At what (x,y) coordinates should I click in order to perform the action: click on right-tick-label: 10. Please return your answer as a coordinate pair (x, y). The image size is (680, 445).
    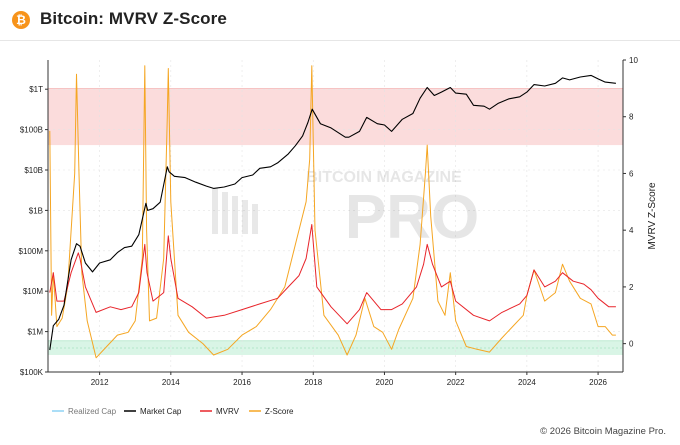
    Looking at the image, I should click on (633, 60).